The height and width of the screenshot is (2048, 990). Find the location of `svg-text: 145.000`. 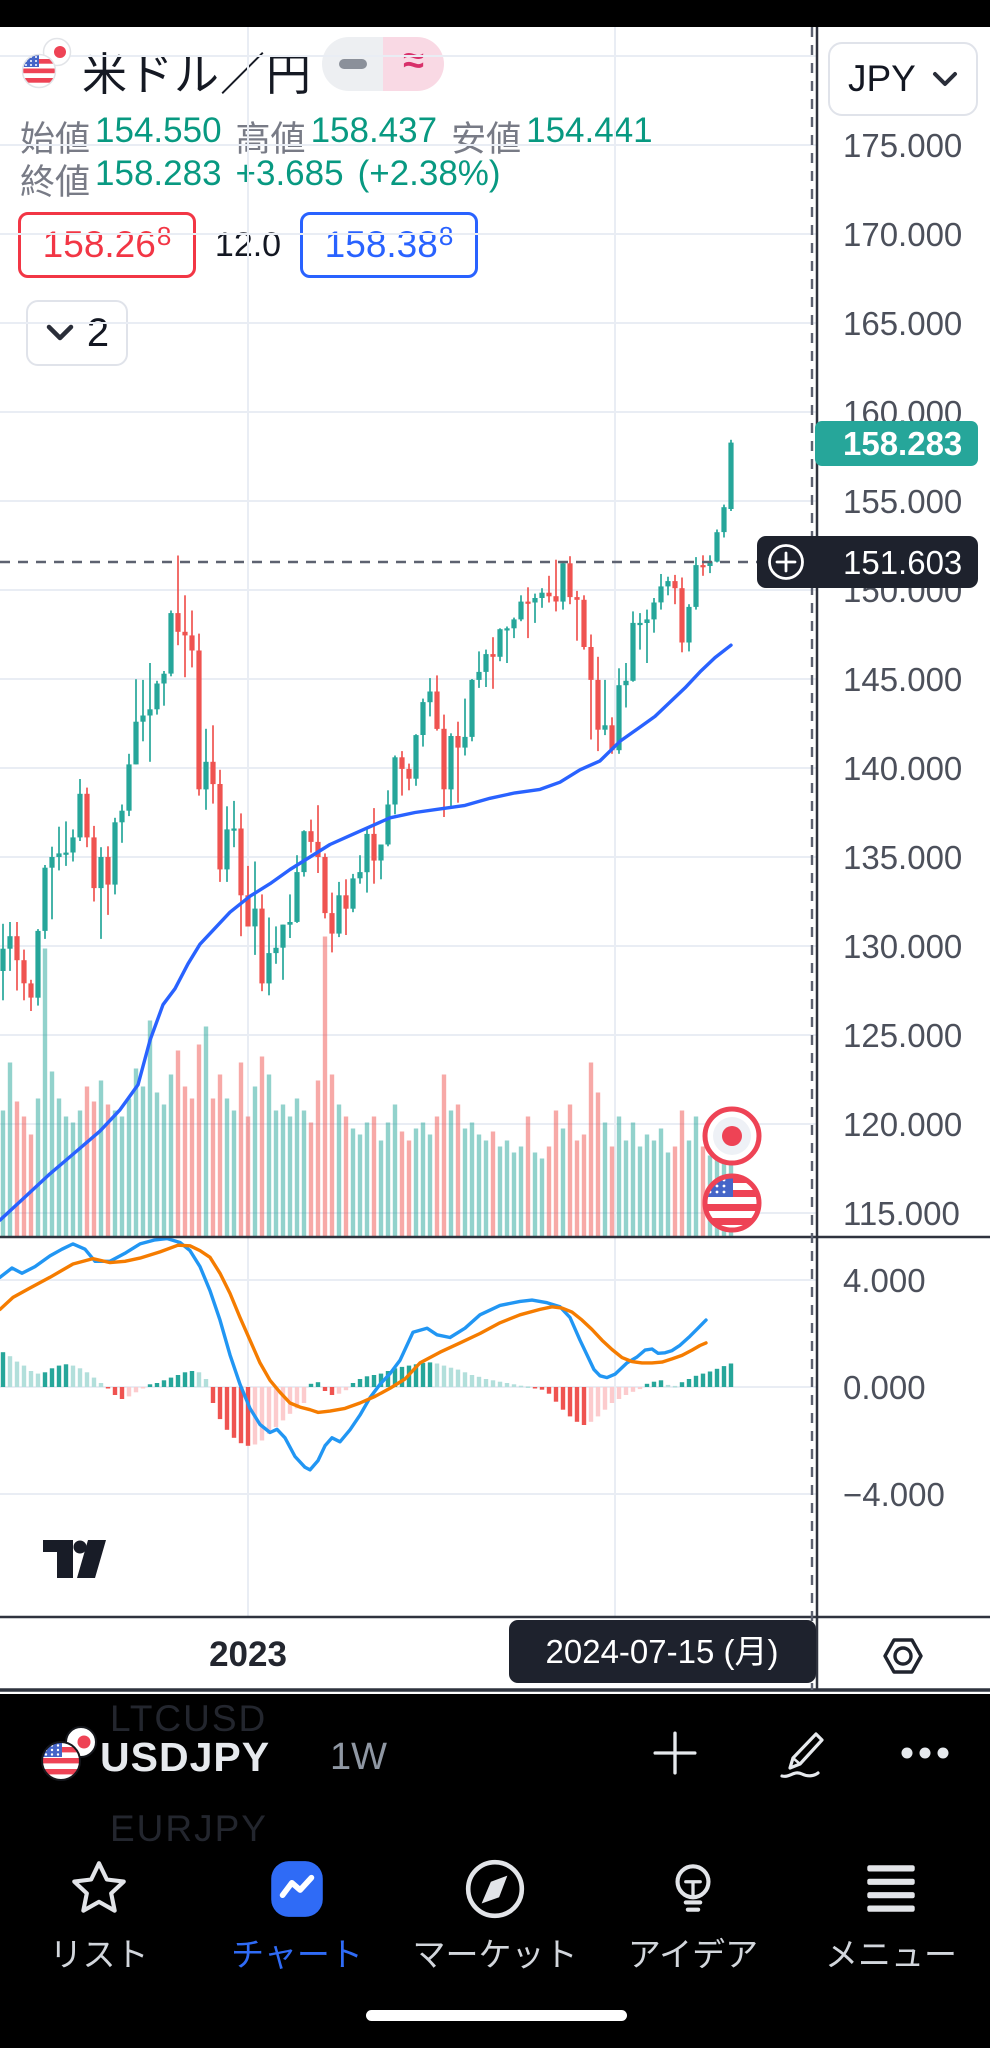

svg-text: 145.000 is located at coordinates (902, 679).